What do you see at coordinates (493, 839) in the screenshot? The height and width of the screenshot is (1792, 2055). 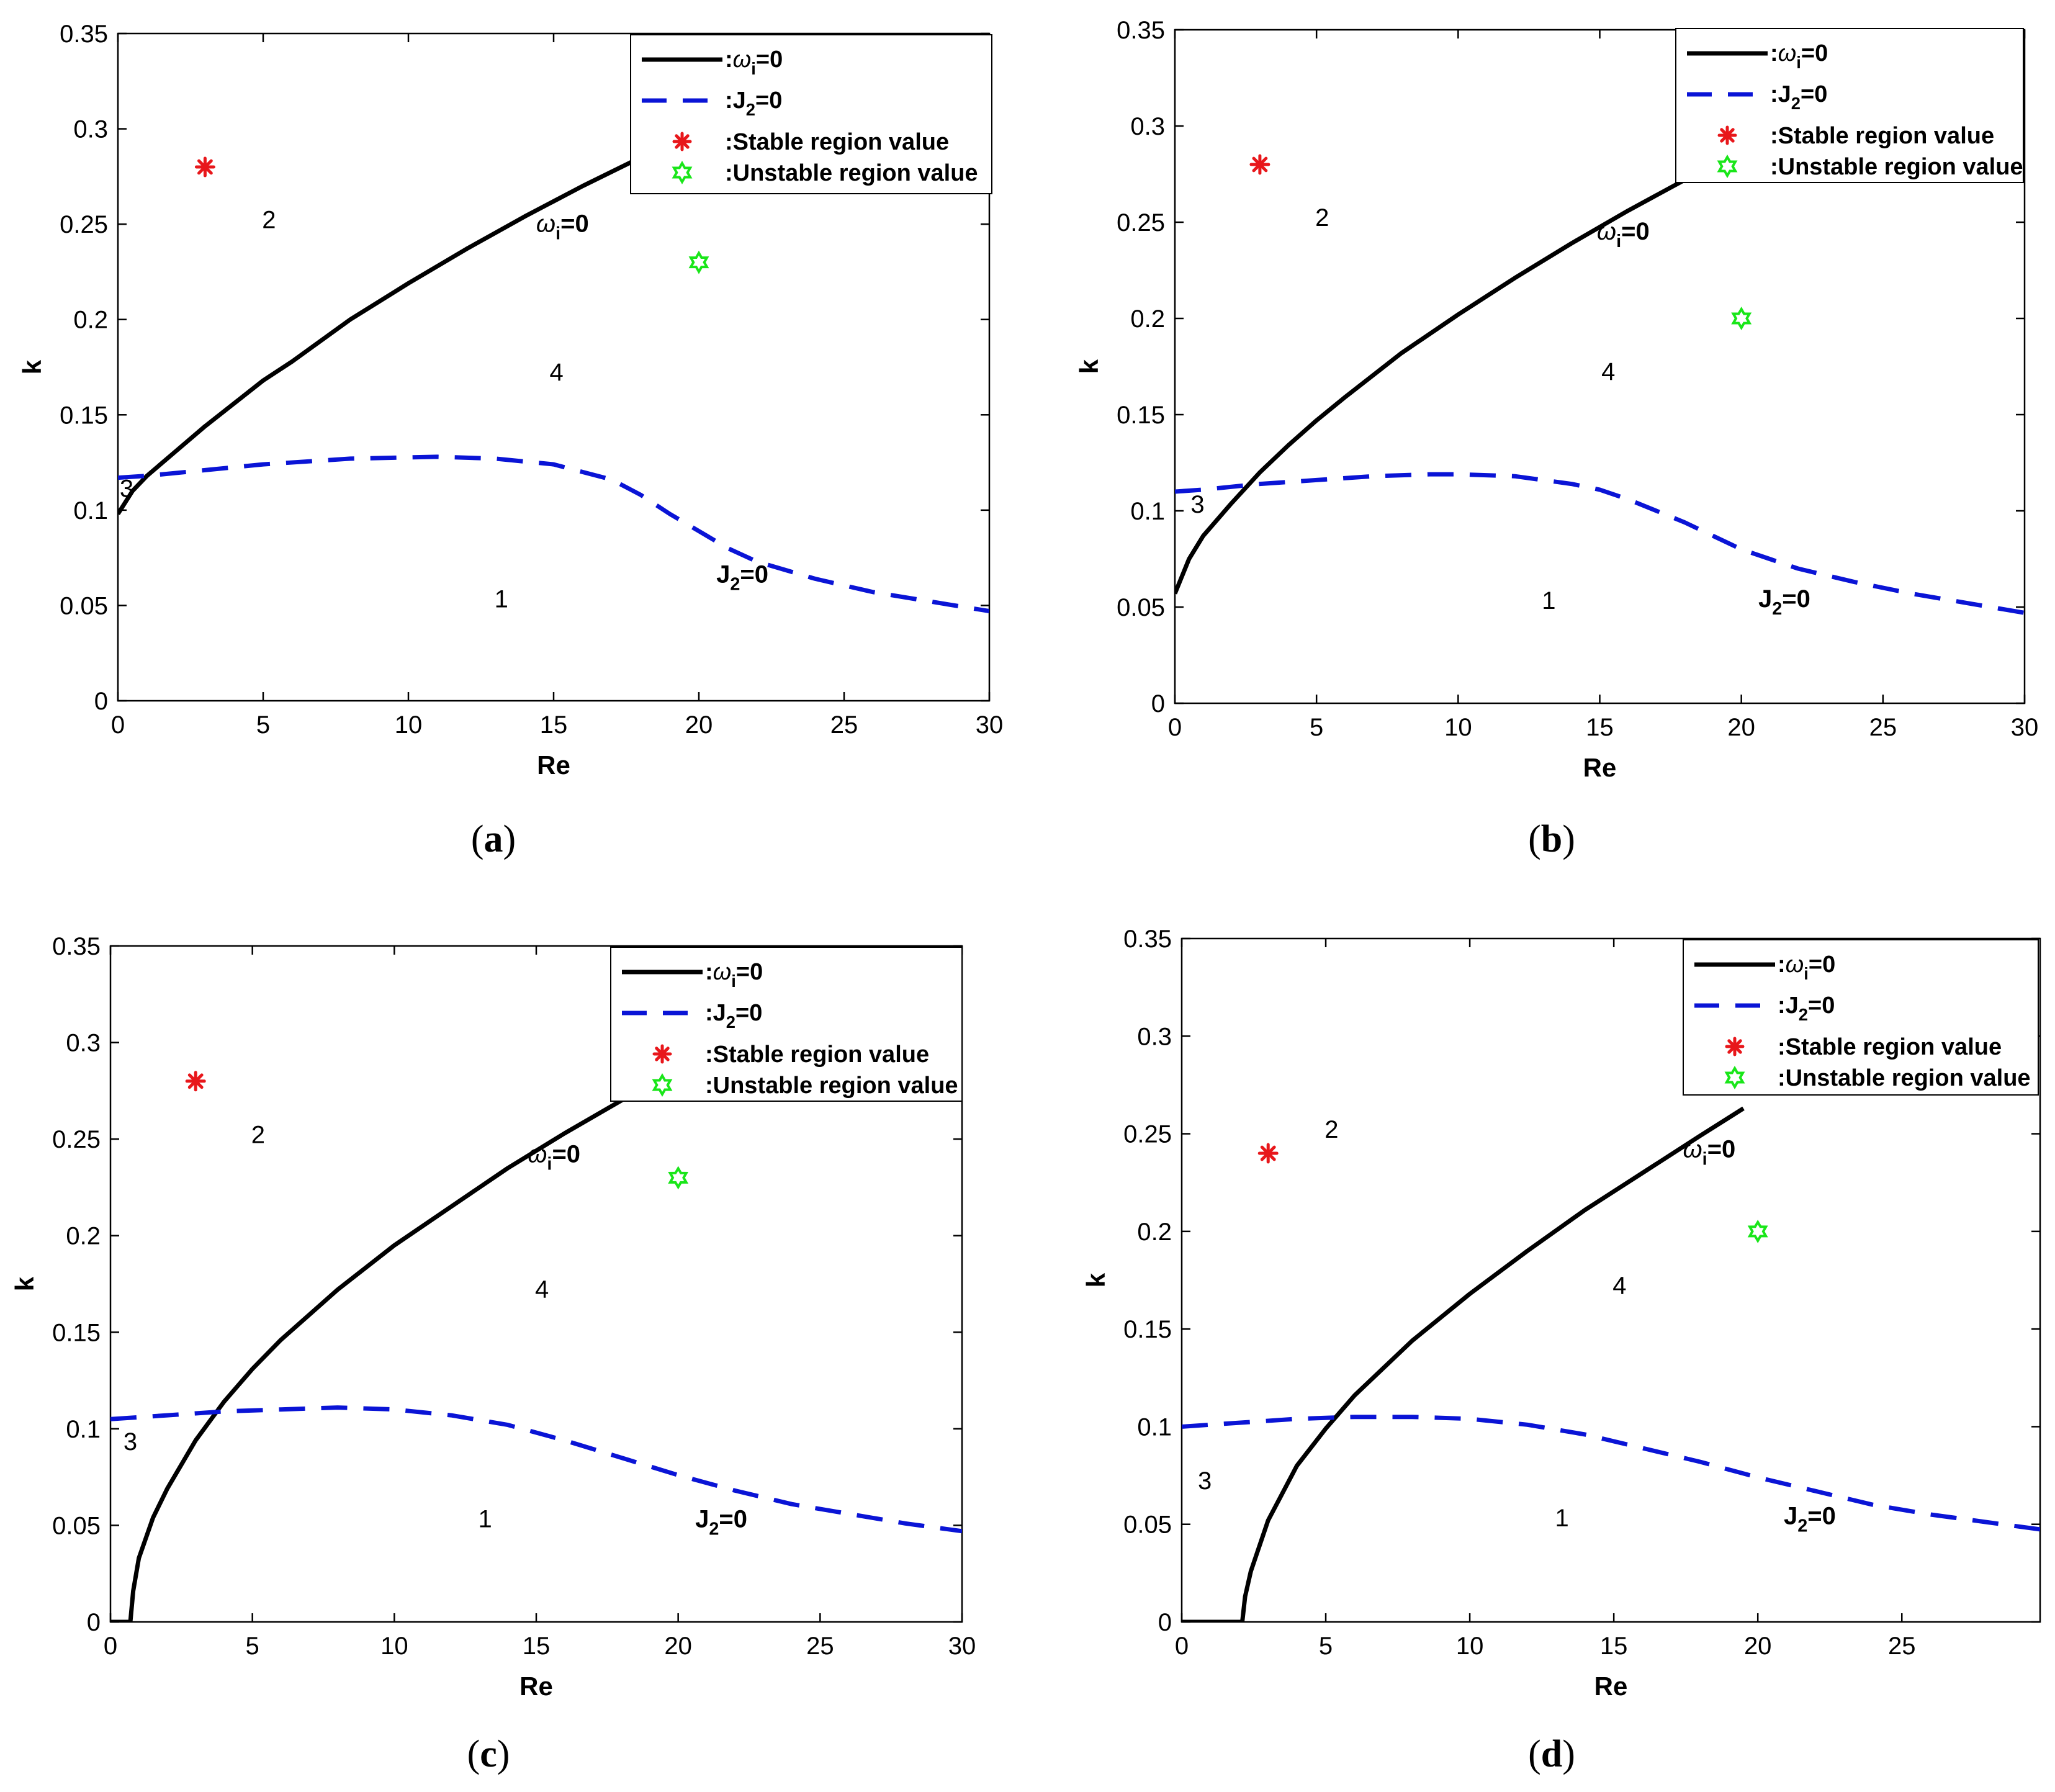 I see `panel-caption: (a)` at bounding box center [493, 839].